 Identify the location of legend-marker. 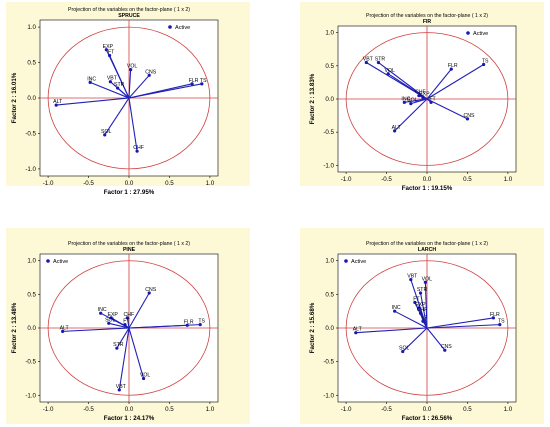
(346, 261).